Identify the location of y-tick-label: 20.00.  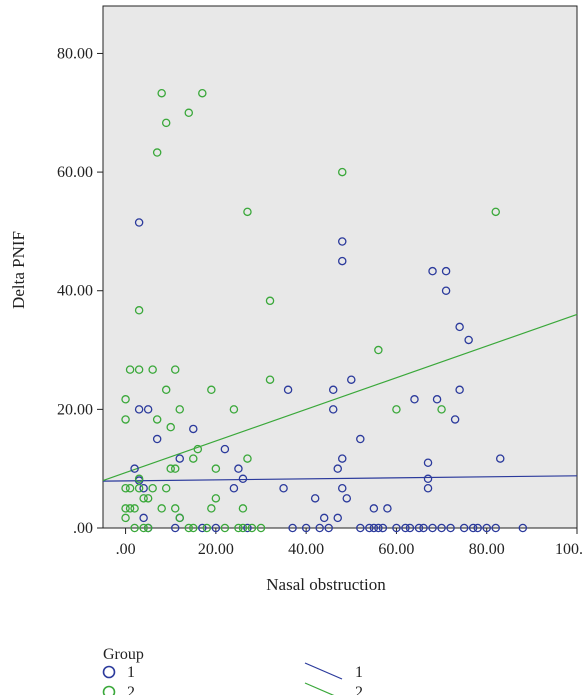
(75, 409).